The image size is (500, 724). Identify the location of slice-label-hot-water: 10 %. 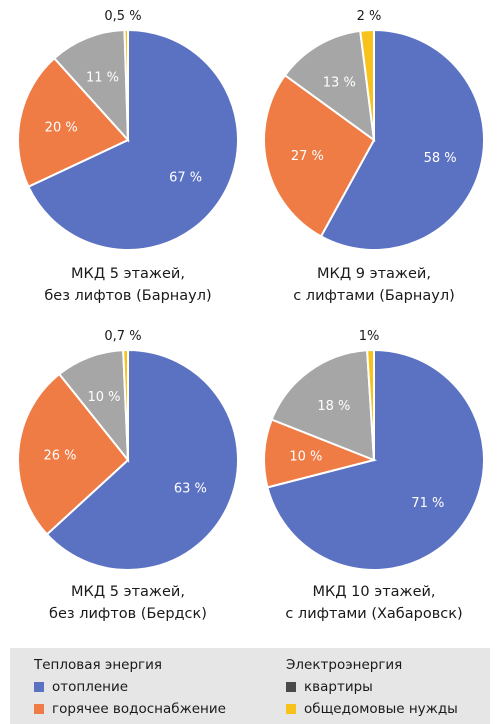
(305, 457).